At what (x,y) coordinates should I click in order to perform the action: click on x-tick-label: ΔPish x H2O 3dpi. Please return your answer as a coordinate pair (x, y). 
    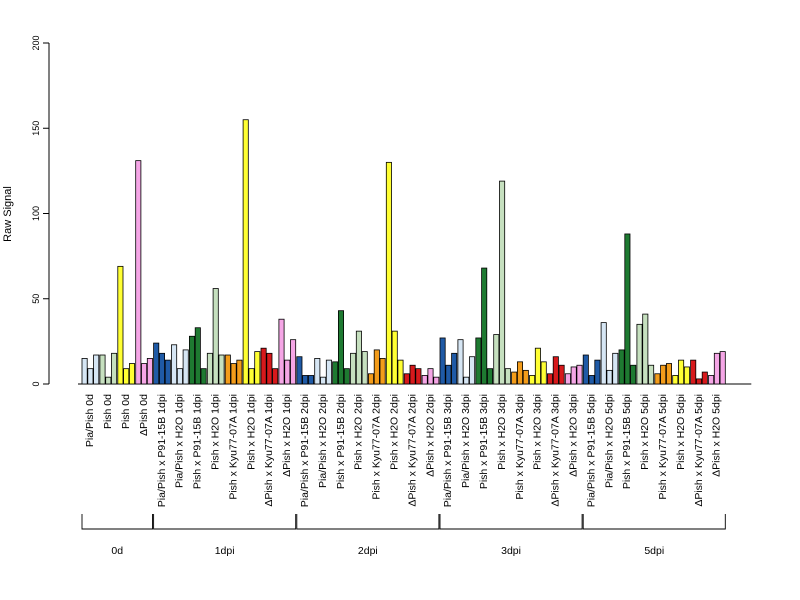
    Looking at the image, I should click on (573, 435).